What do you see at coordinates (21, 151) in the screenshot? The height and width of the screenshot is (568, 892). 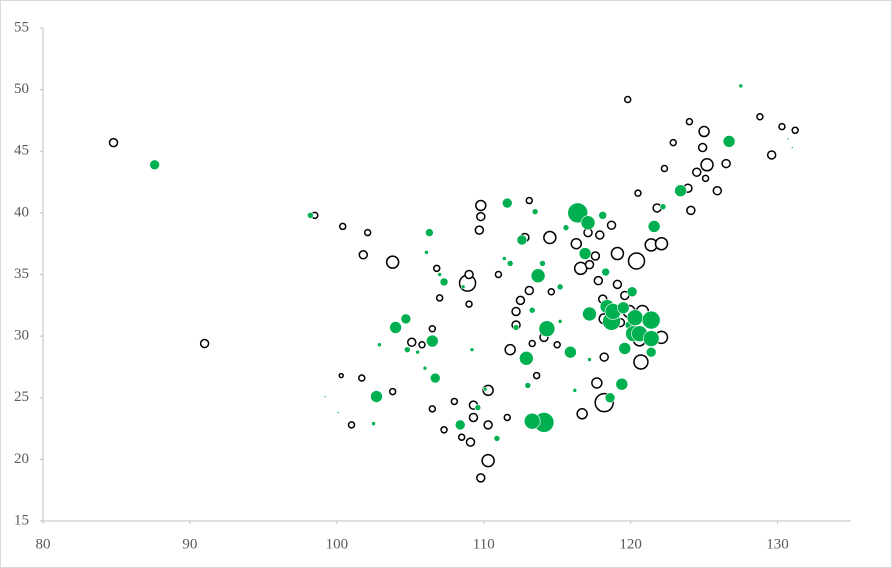 I see `y-tick-label: 45` at bounding box center [21, 151].